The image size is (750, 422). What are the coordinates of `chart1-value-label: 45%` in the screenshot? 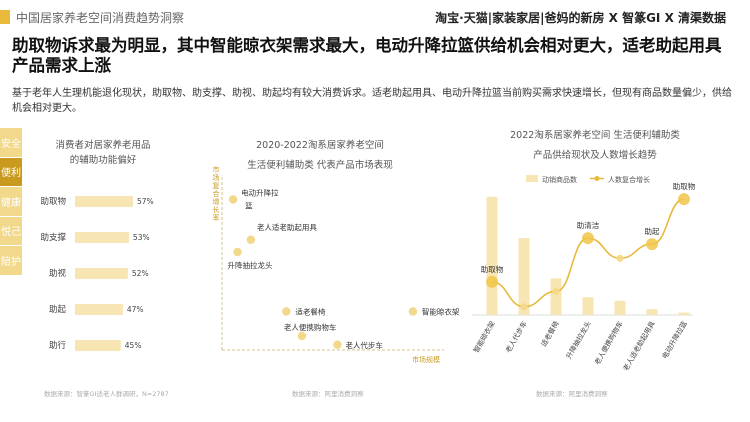 It's located at (133, 345).